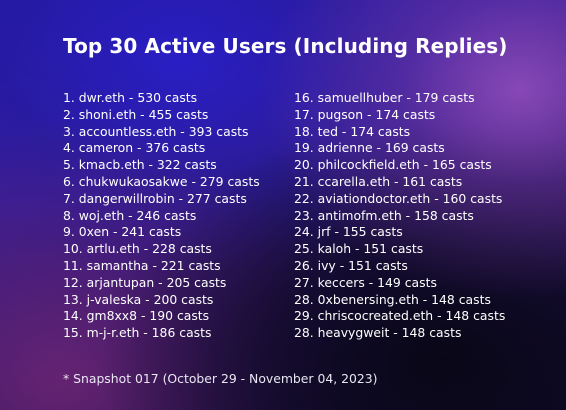 Image resolution: width=566 pixels, height=410 pixels. Describe the element at coordinates (137, 333) in the screenshot. I see `list-item: 15. m-j-r.eth - 186 casts` at that location.